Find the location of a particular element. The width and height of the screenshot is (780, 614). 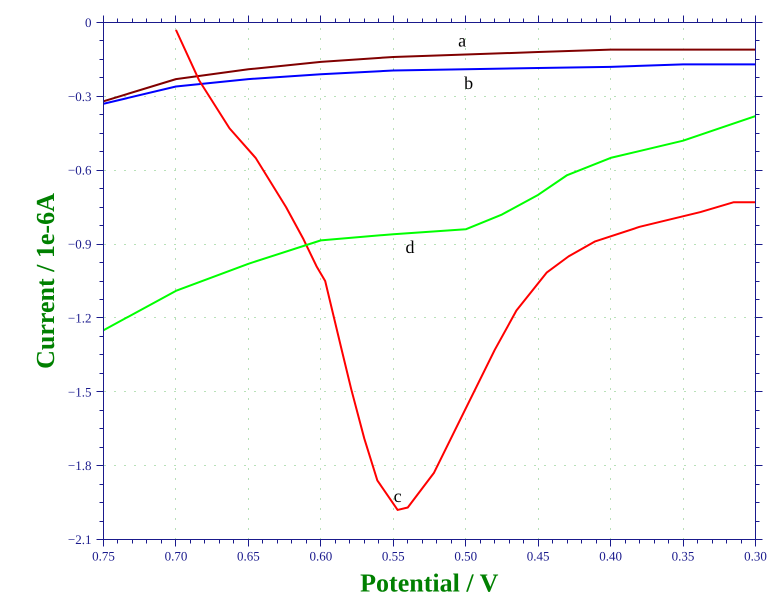

y-axis-title: Current / 1e-6A is located at coordinates (45, 280).